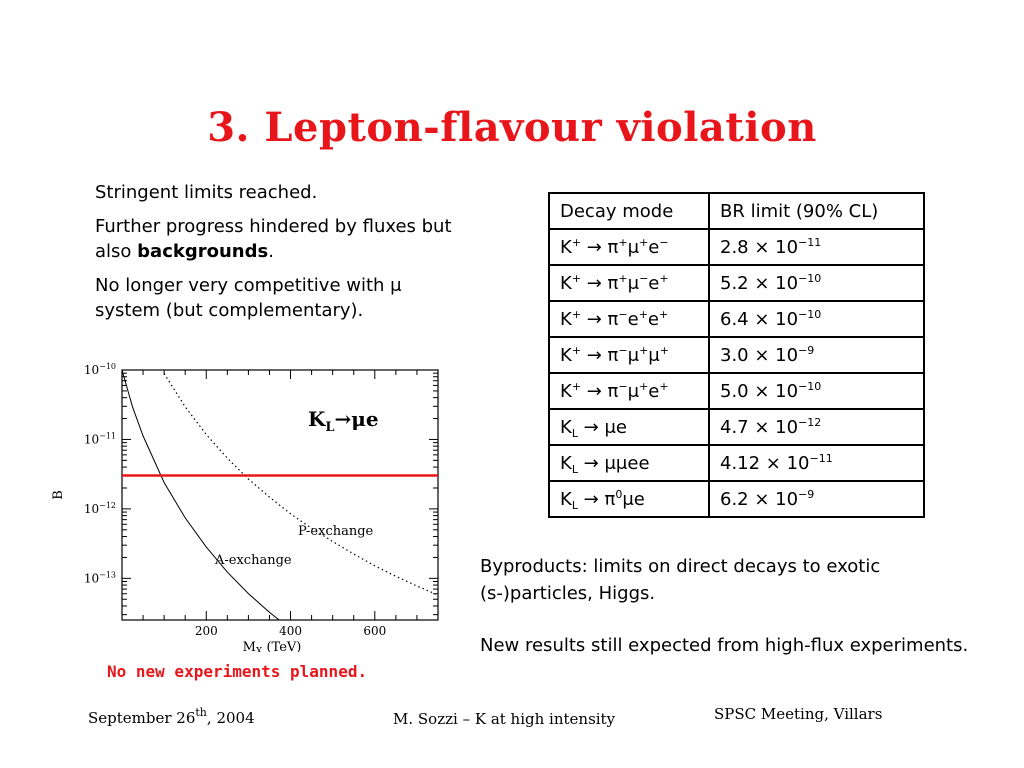 Image resolution: width=1024 pixels, height=768 pixels. Describe the element at coordinates (206, 631) in the screenshot. I see `x-tick-label: 200` at that location.